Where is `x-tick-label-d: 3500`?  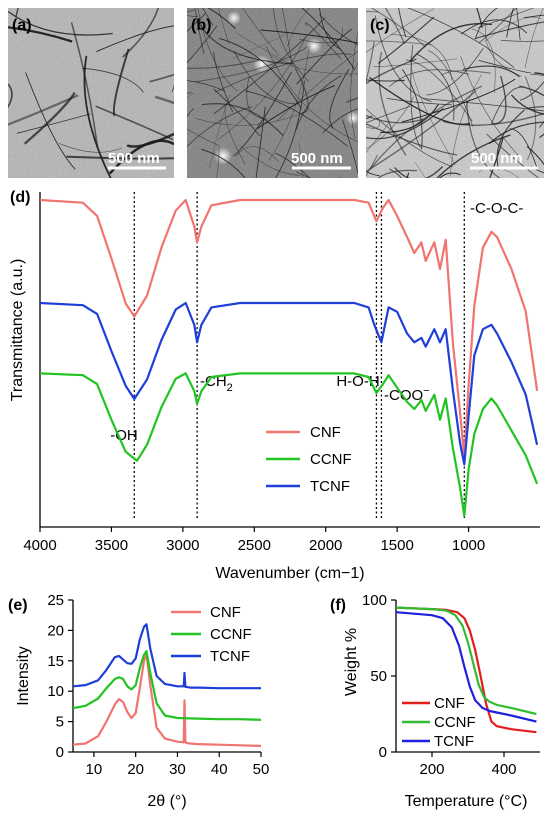 x-tick-label-d: 3500 is located at coordinates (111, 545).